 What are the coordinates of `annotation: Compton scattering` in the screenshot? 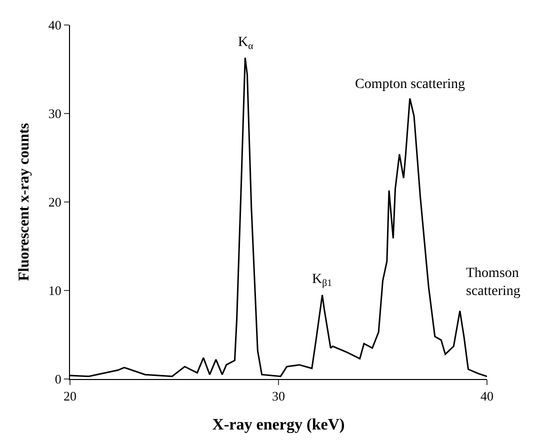 It's located at (410, 84).